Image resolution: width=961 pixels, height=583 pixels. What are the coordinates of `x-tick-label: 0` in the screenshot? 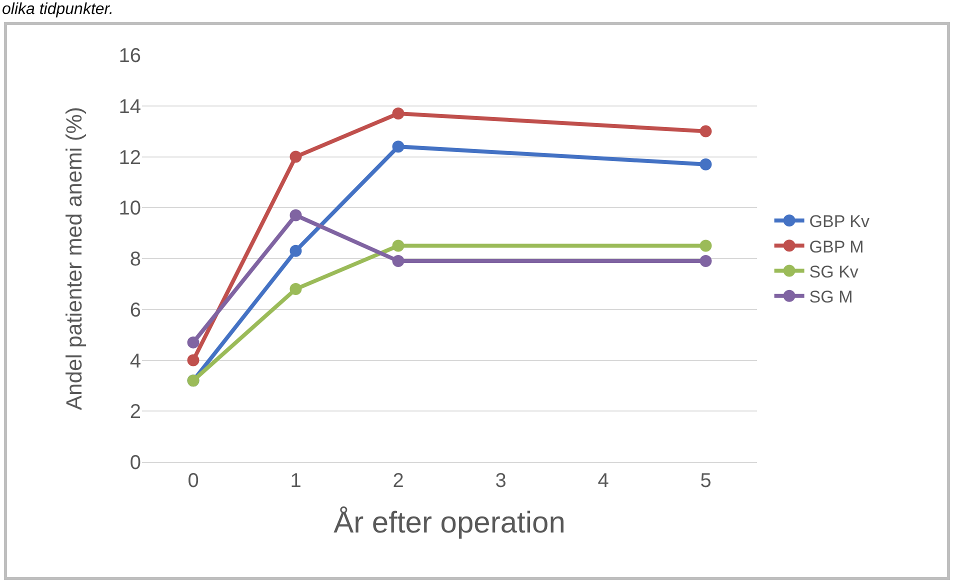 It's located at (193, 481).